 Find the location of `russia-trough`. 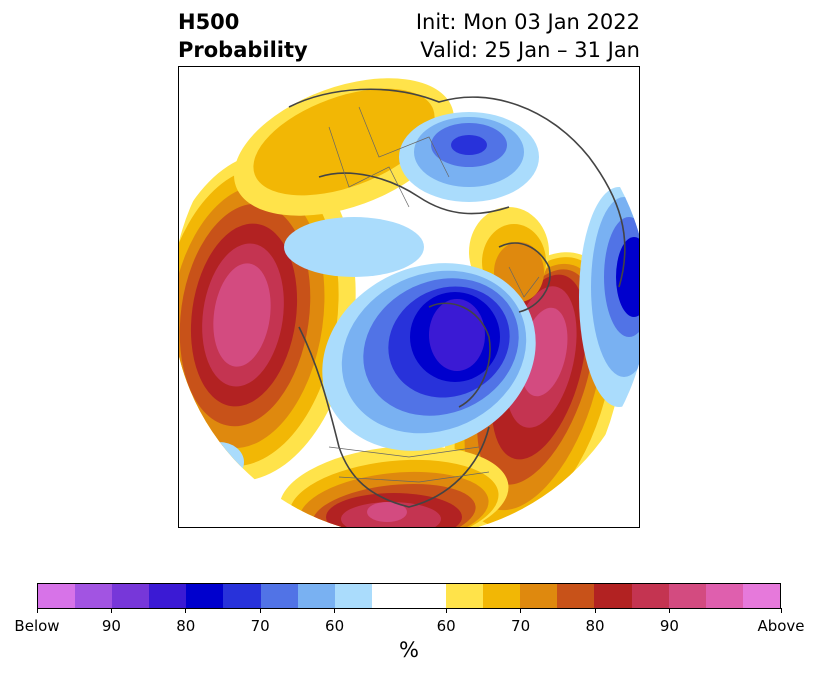

russia-trough is located at coordinates (469, 157).